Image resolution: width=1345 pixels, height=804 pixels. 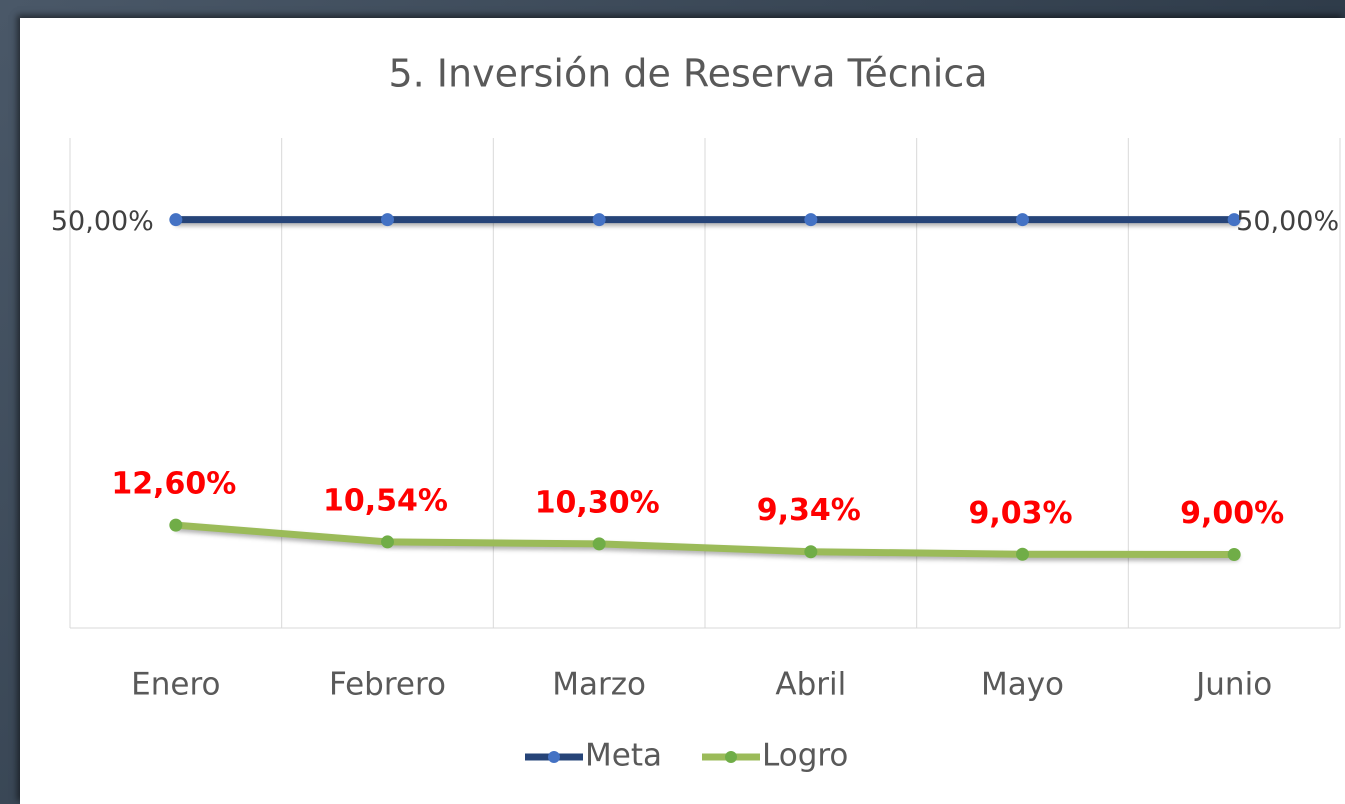 I want to click on data-label: 9,03%, so click(x=1020, y=513).